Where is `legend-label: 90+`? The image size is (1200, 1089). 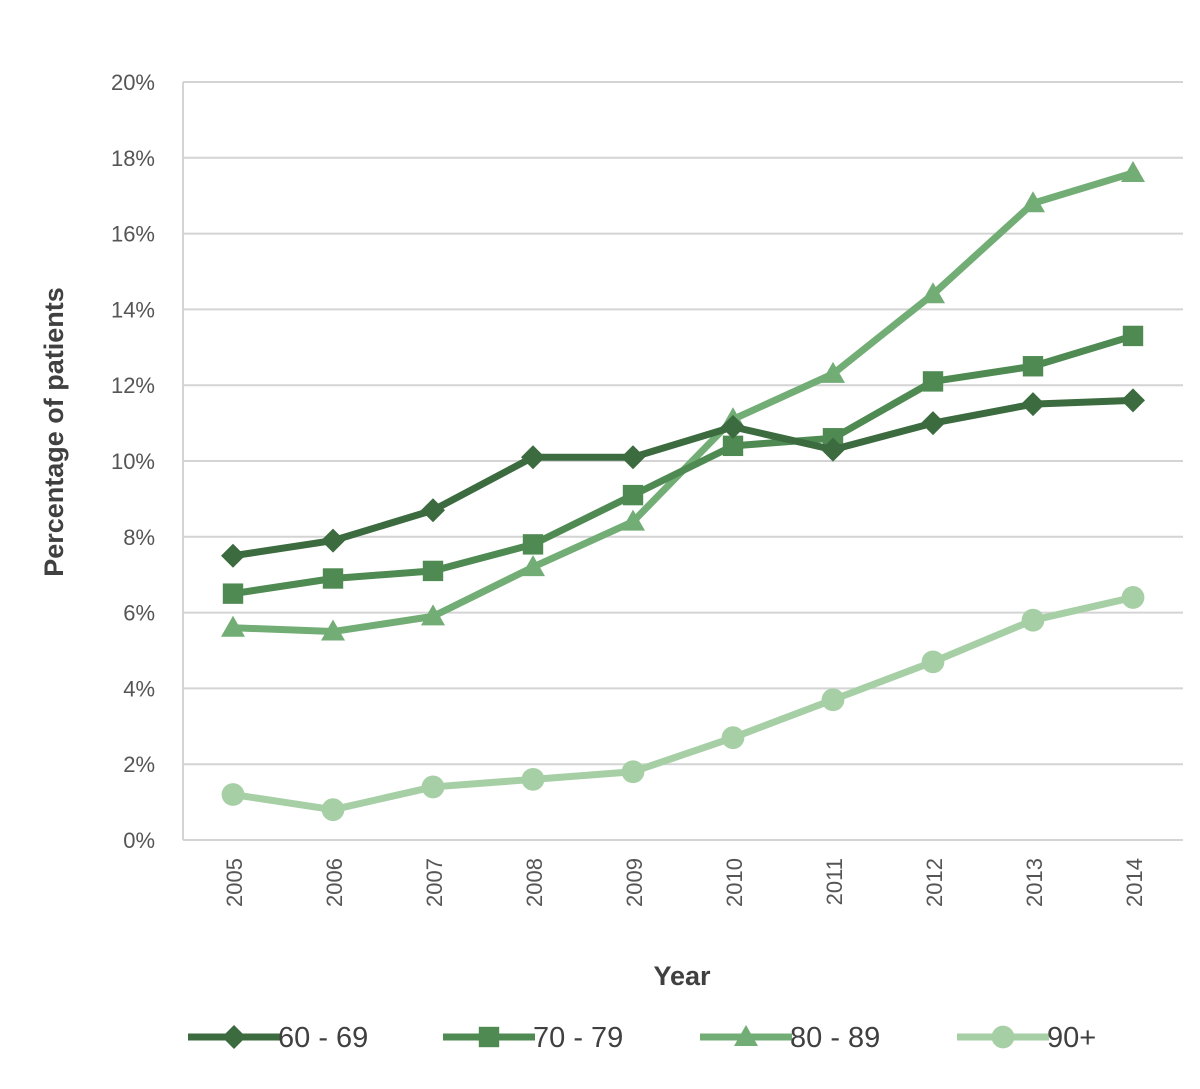 legend-label: 90+ is located at coordinates (1071, 1038).